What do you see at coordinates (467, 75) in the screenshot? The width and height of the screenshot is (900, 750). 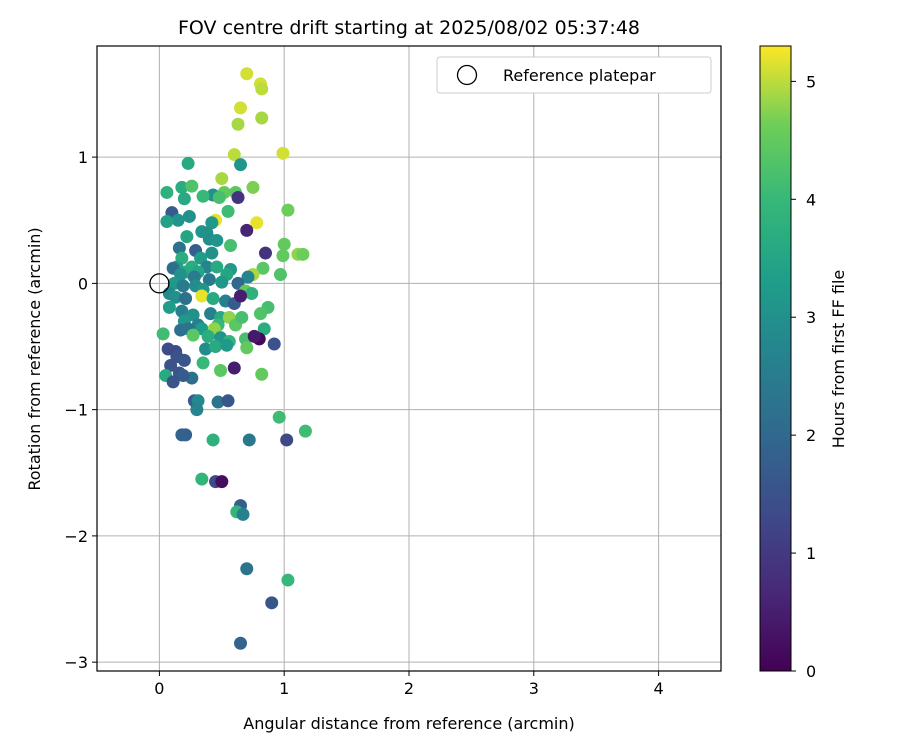 I see `legend-marker` at bounding box center [467, 75].